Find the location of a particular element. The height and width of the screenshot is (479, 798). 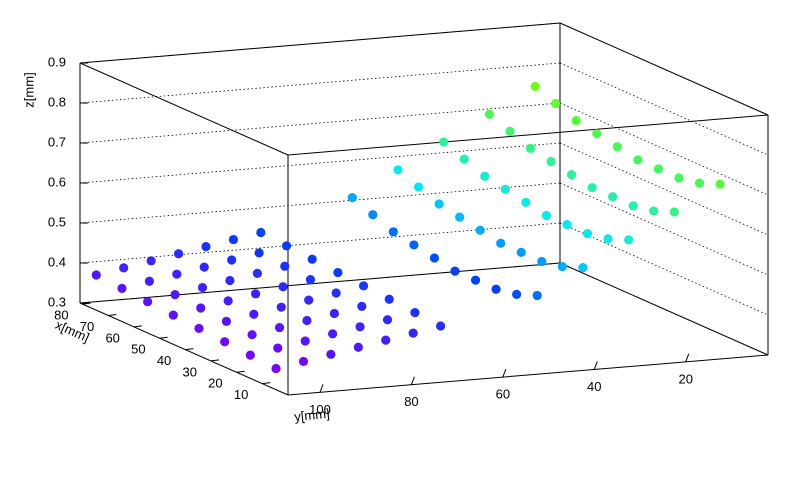

x-tick-label: 50 is located at coordinates (138, 349).